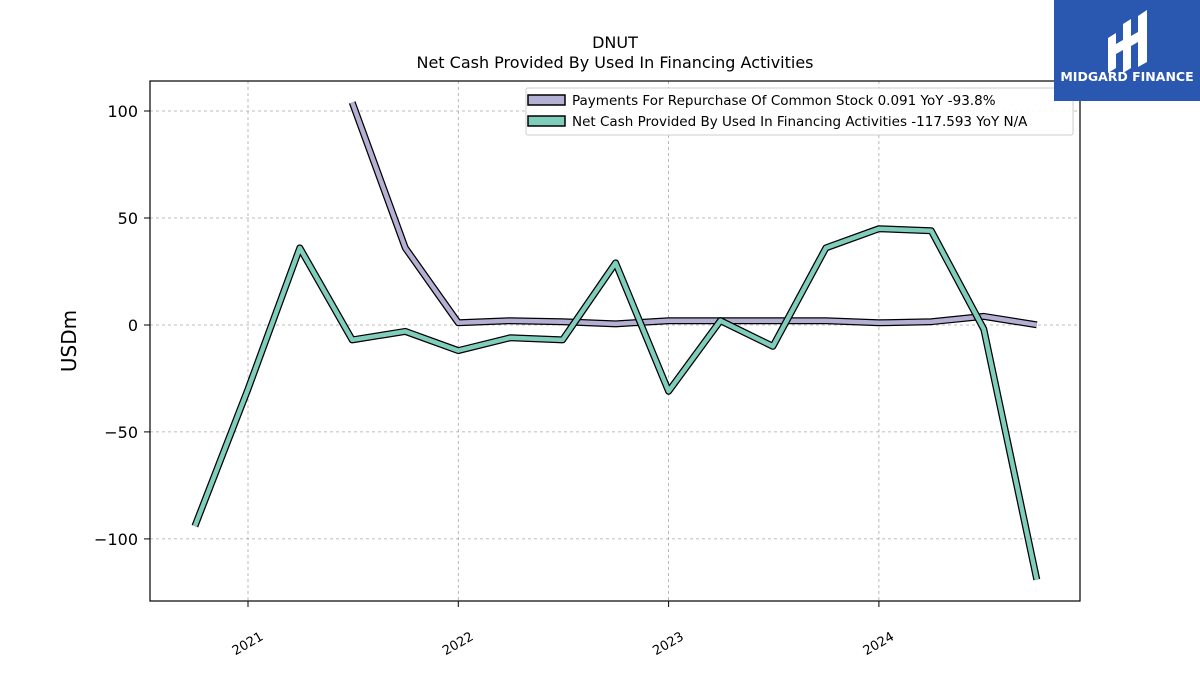 Image resolution: width=1200 pixels, height=675 pixels. I want to click on logo-mark-icon, so click(1127, 41).